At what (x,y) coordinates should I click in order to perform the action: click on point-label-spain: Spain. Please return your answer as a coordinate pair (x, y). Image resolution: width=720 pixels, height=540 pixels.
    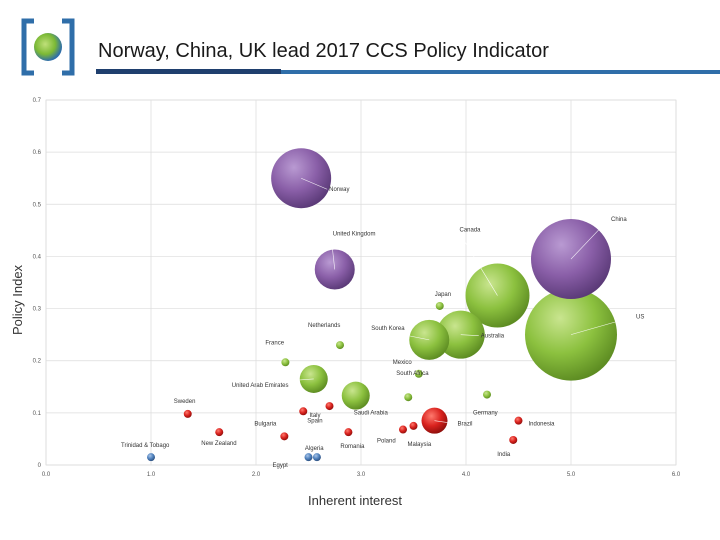
    Looking at the image, I should click on (314, 421).